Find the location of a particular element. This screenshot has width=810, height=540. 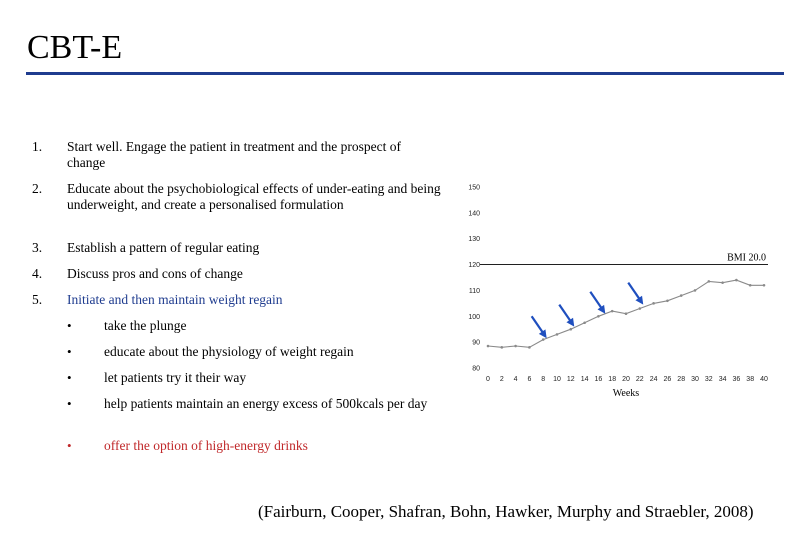

x-tick-label: 40 is located at coordinates (764, 379).